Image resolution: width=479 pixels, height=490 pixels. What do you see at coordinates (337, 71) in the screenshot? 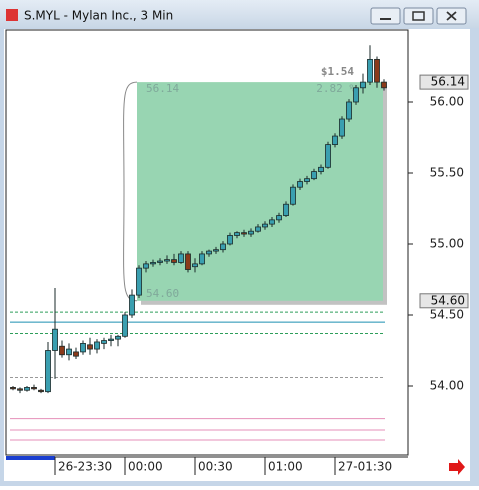
I see `measure-change: $1.54` at bounding box center [337, 71].